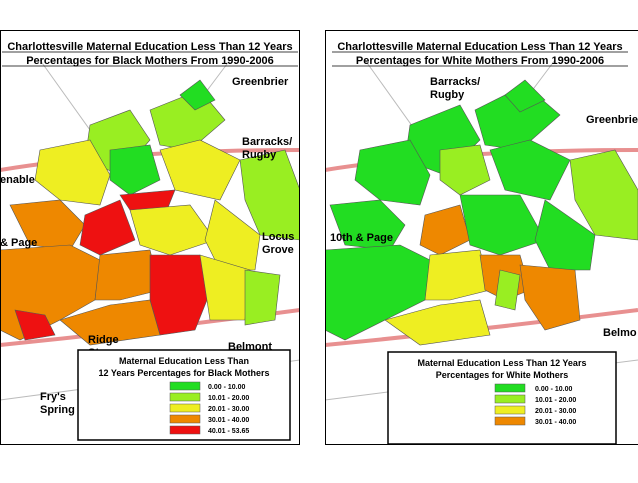 This screenshot has width=638, height=483. What do you see at coordinates (57, 410) in the screenshot?
I see `place-label: Spring` at bounding box center [57, 410].